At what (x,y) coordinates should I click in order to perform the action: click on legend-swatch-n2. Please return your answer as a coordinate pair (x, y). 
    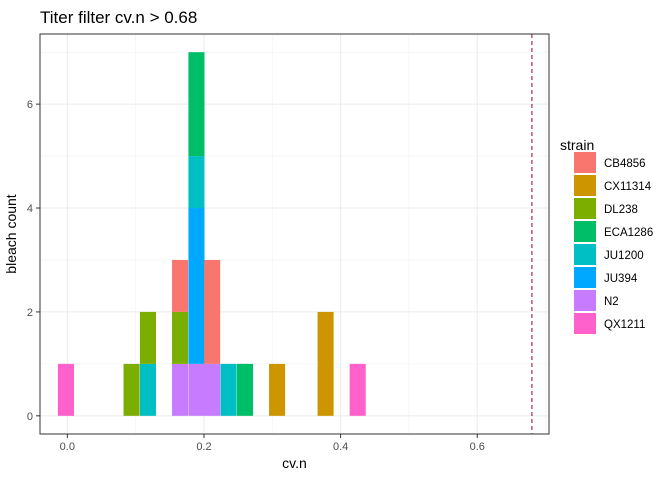
    Looking at the image, I should click on (585, 300).